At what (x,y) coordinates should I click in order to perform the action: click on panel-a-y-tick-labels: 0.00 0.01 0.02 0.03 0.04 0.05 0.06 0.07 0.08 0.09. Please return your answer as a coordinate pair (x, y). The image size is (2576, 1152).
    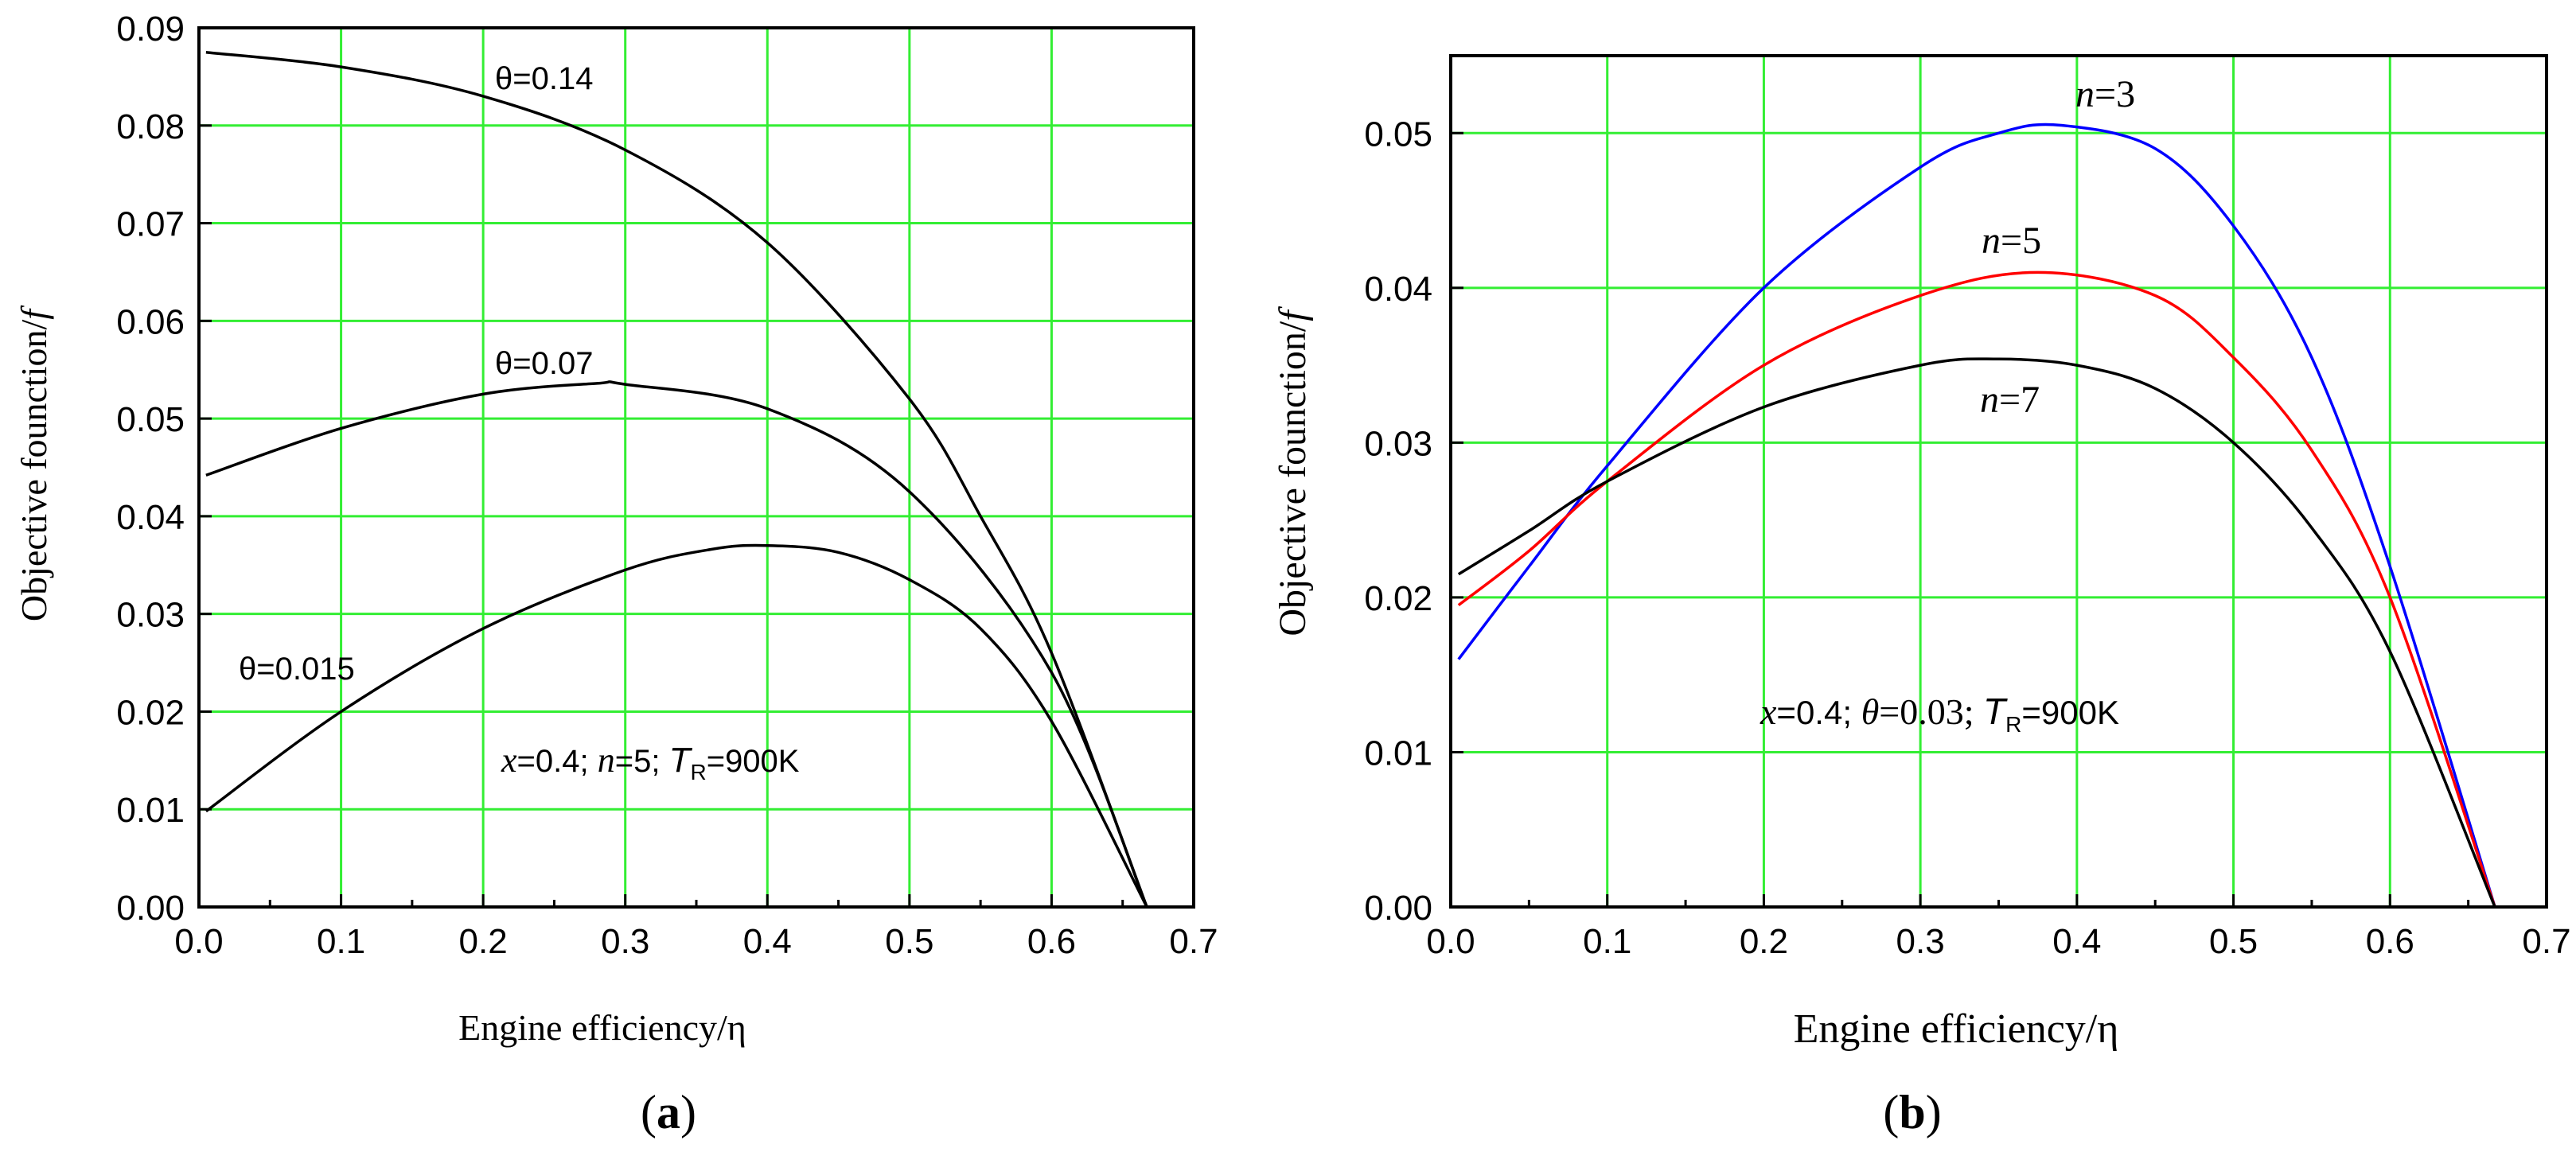
    Looking at the image, I should click on (150, 469).